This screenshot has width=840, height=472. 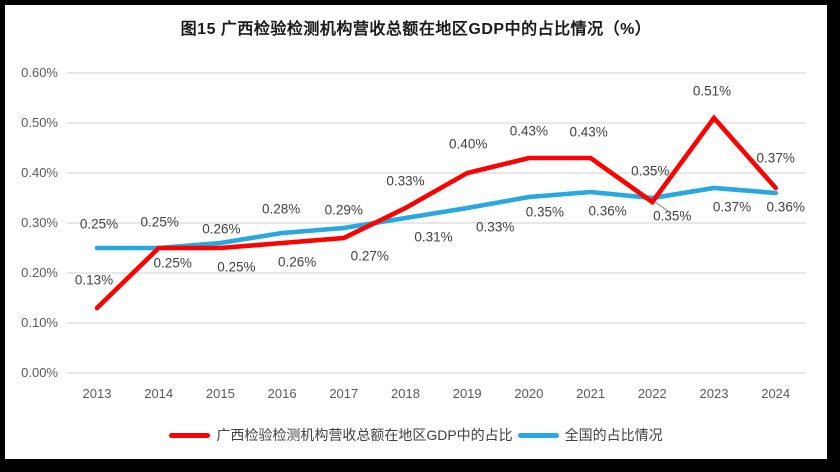 What do you see at coordinates (538, 435) in the screenshot?
I see `blue-line-swatch-icon` at bounding box center [538, 435].